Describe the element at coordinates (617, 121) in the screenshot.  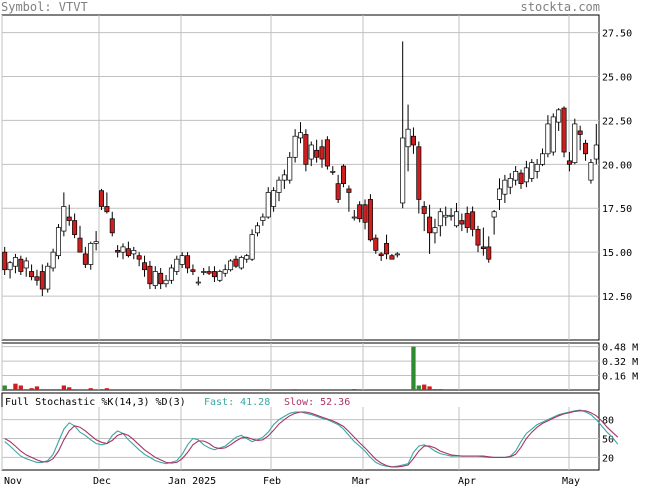
I see `price-tick-label: 22.50` at that location.